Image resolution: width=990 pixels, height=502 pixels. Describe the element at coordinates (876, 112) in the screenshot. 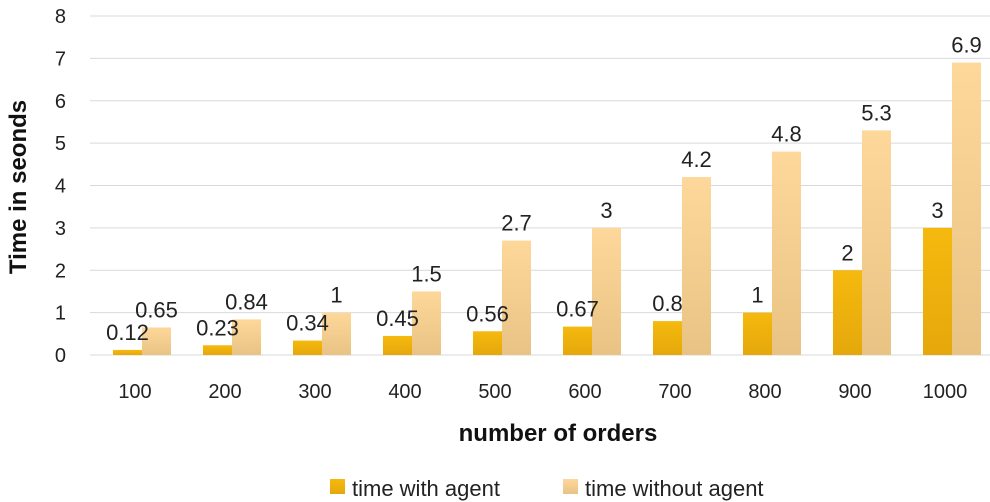

I see `data-label-without-agent-900: 5.3` at that location.